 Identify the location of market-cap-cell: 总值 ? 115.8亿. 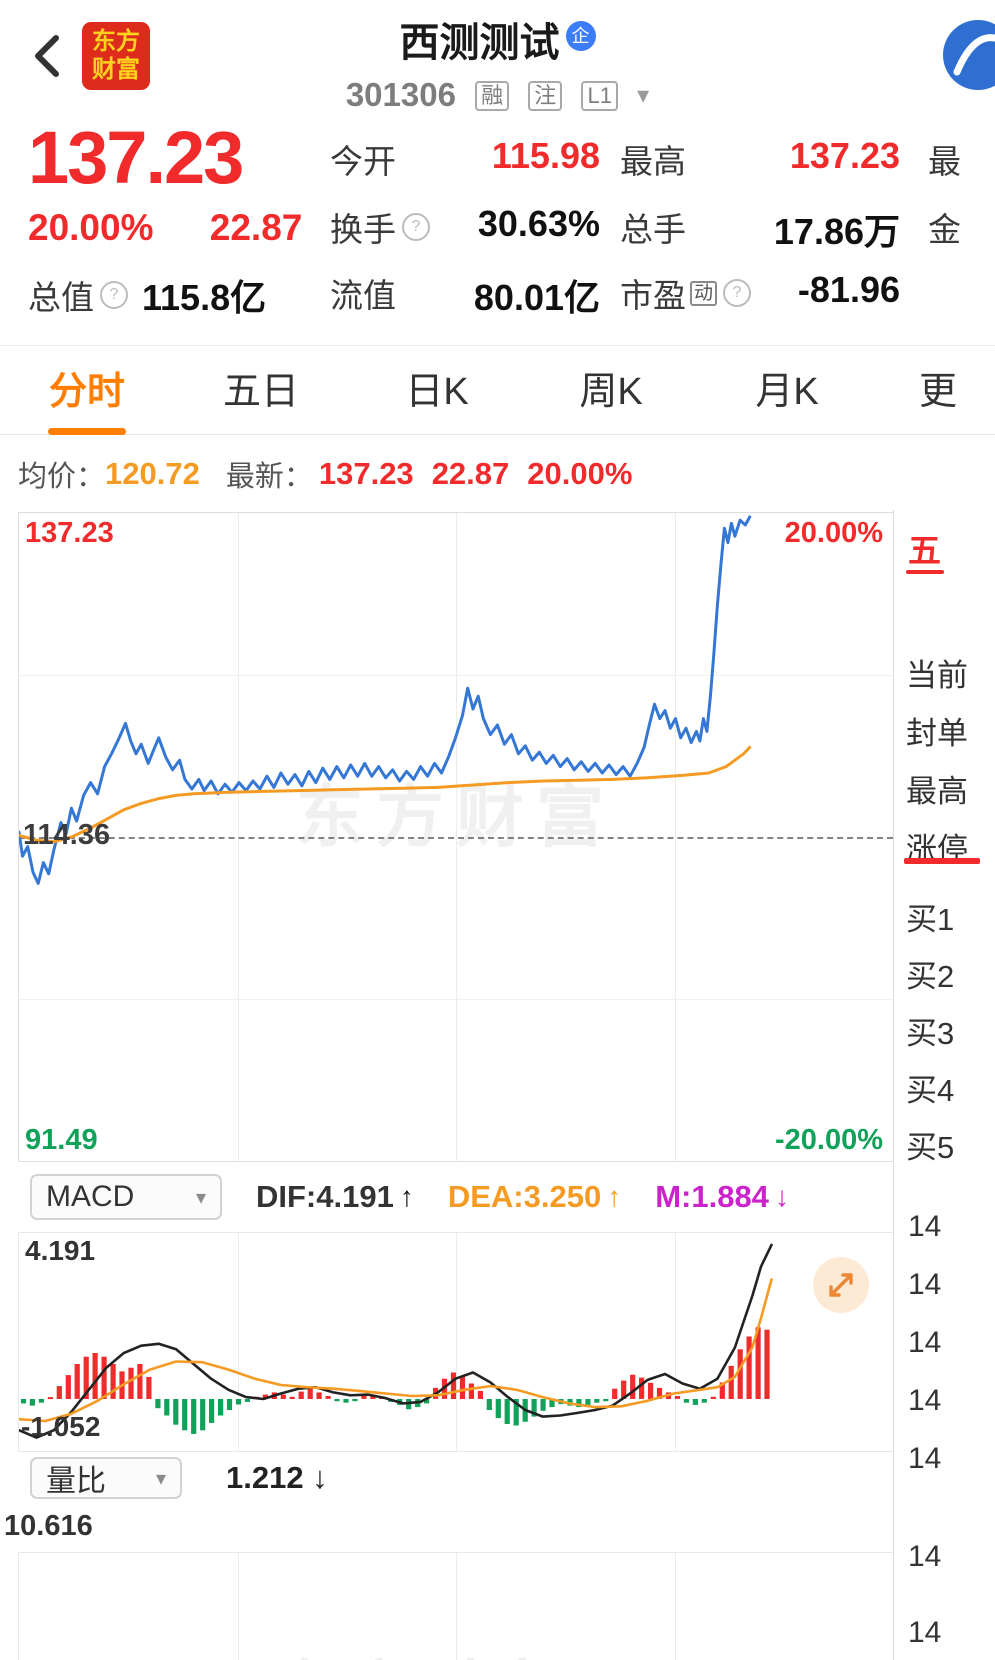
(147, 295).